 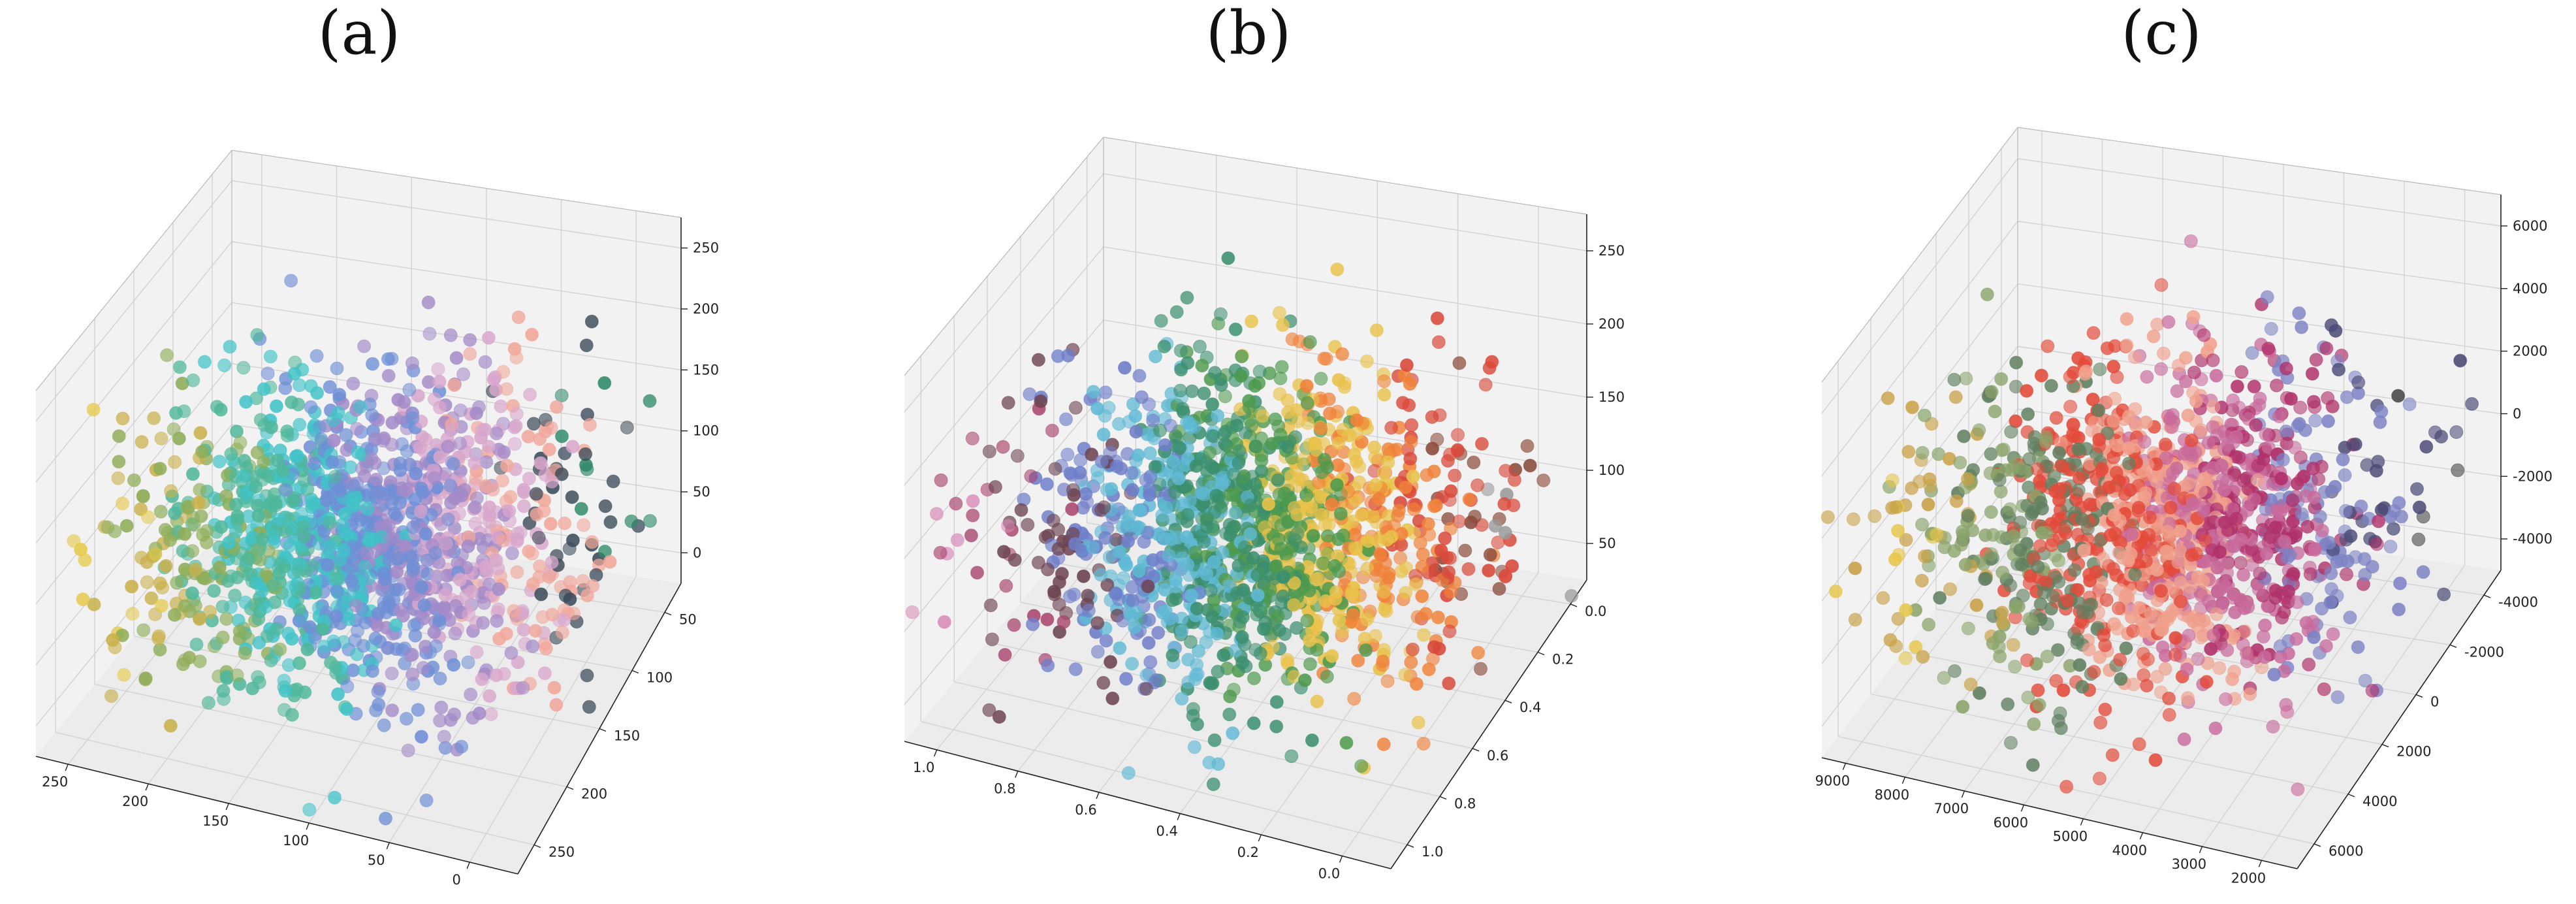 I want to click on y-tick-label: -2000, so click(x=2484, y=652).